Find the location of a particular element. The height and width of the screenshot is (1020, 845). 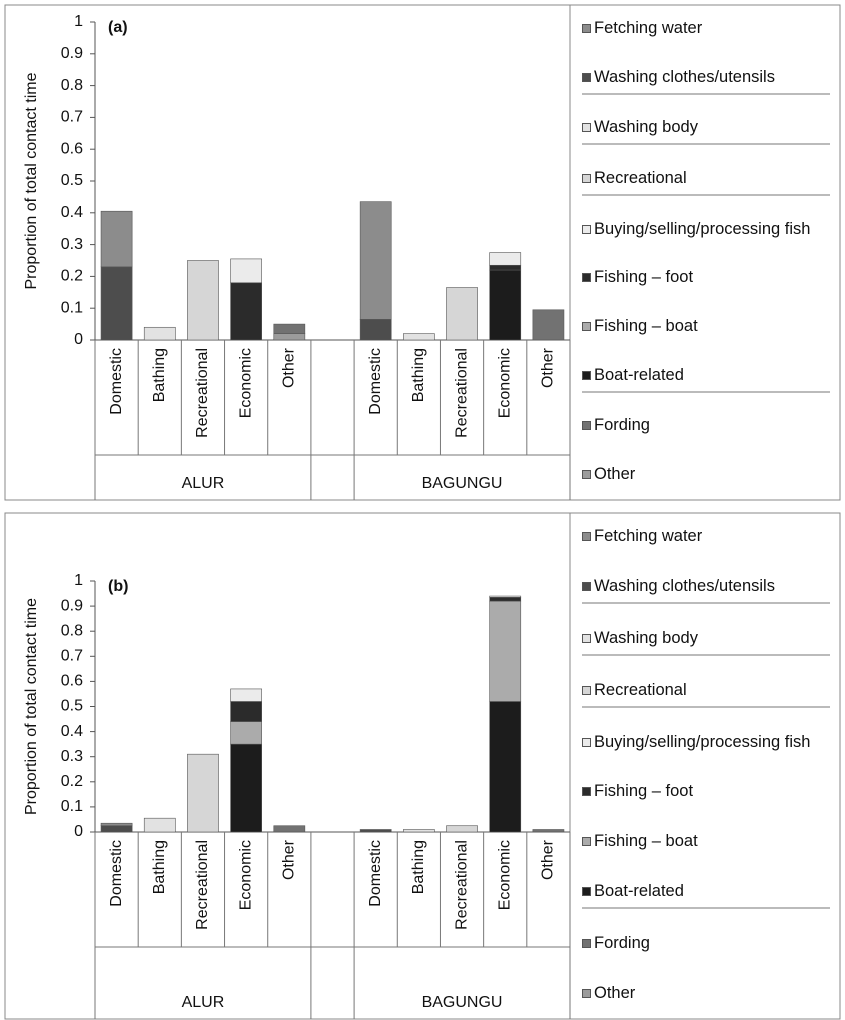

legend-label: Buying/selling/processing fish is located at coordinates (702, 741).